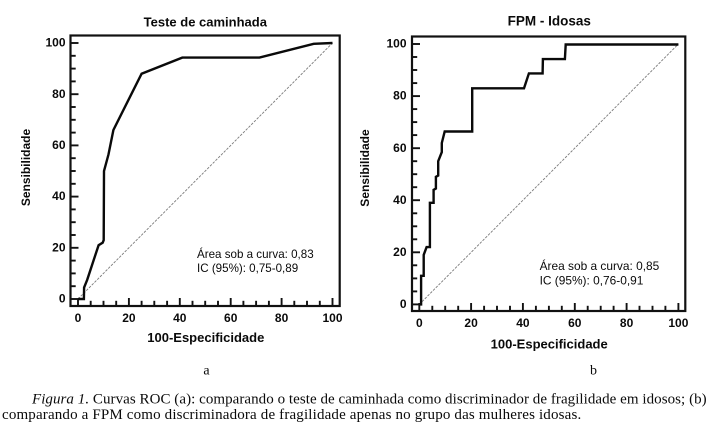  Describe the element at coordinates (206, 371) in the screenshot. I see `svg-text: a` at that location.